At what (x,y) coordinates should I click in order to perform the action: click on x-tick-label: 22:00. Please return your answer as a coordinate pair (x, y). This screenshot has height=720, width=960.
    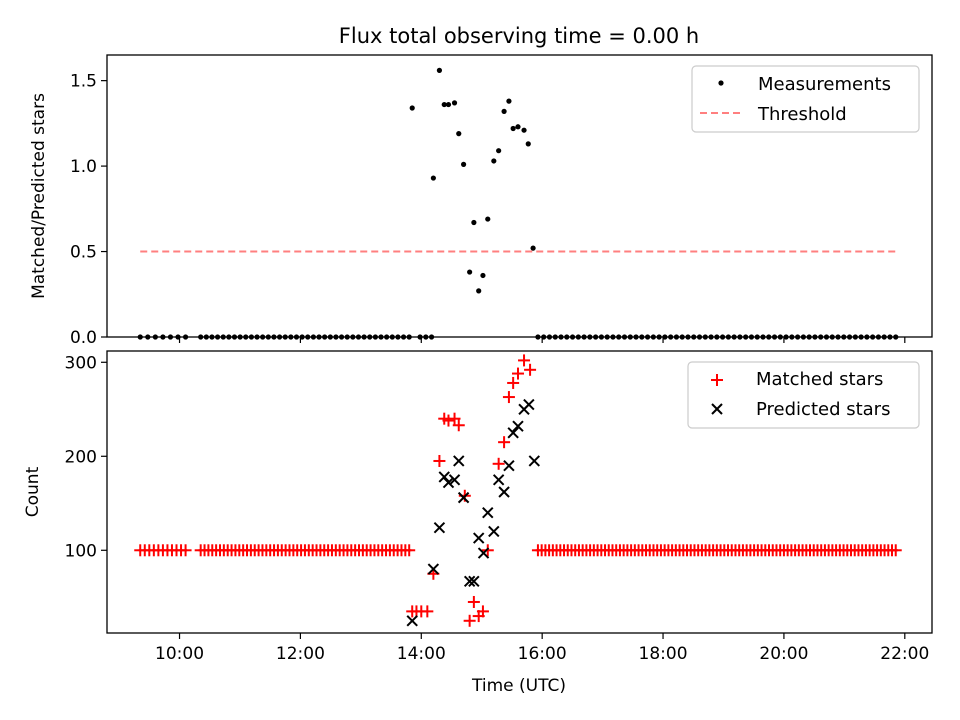
    Looking at the image, I should click on (904, 654).